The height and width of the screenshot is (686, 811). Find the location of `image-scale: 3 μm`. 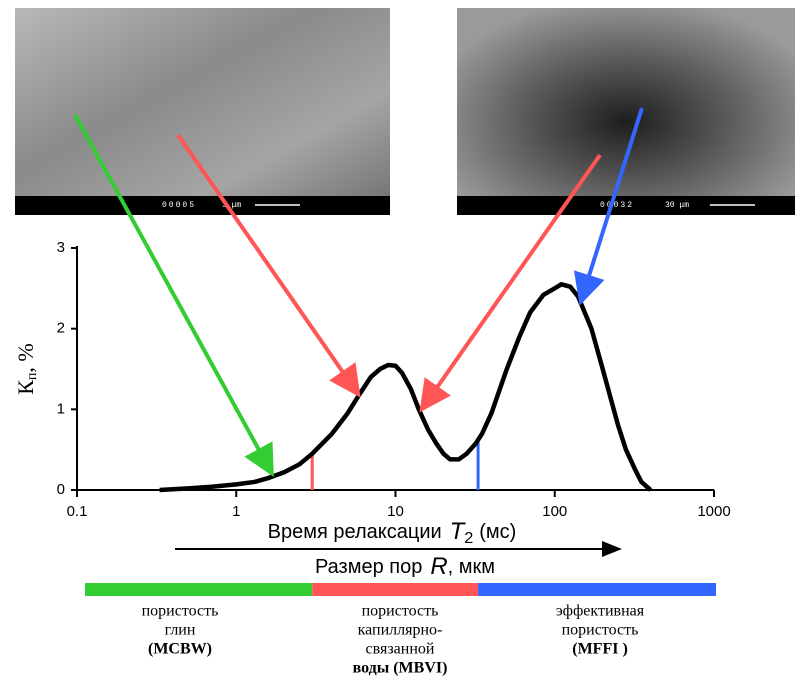

image-scale: 3 μm is located at coordinates (231, 205).